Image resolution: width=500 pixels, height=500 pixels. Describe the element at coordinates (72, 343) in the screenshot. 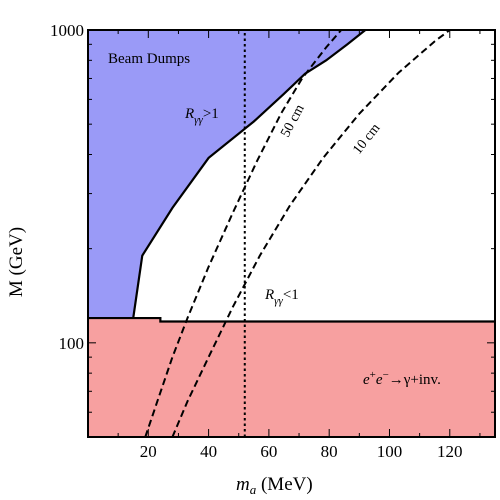

I see `y-tick-label: 100` at that location.